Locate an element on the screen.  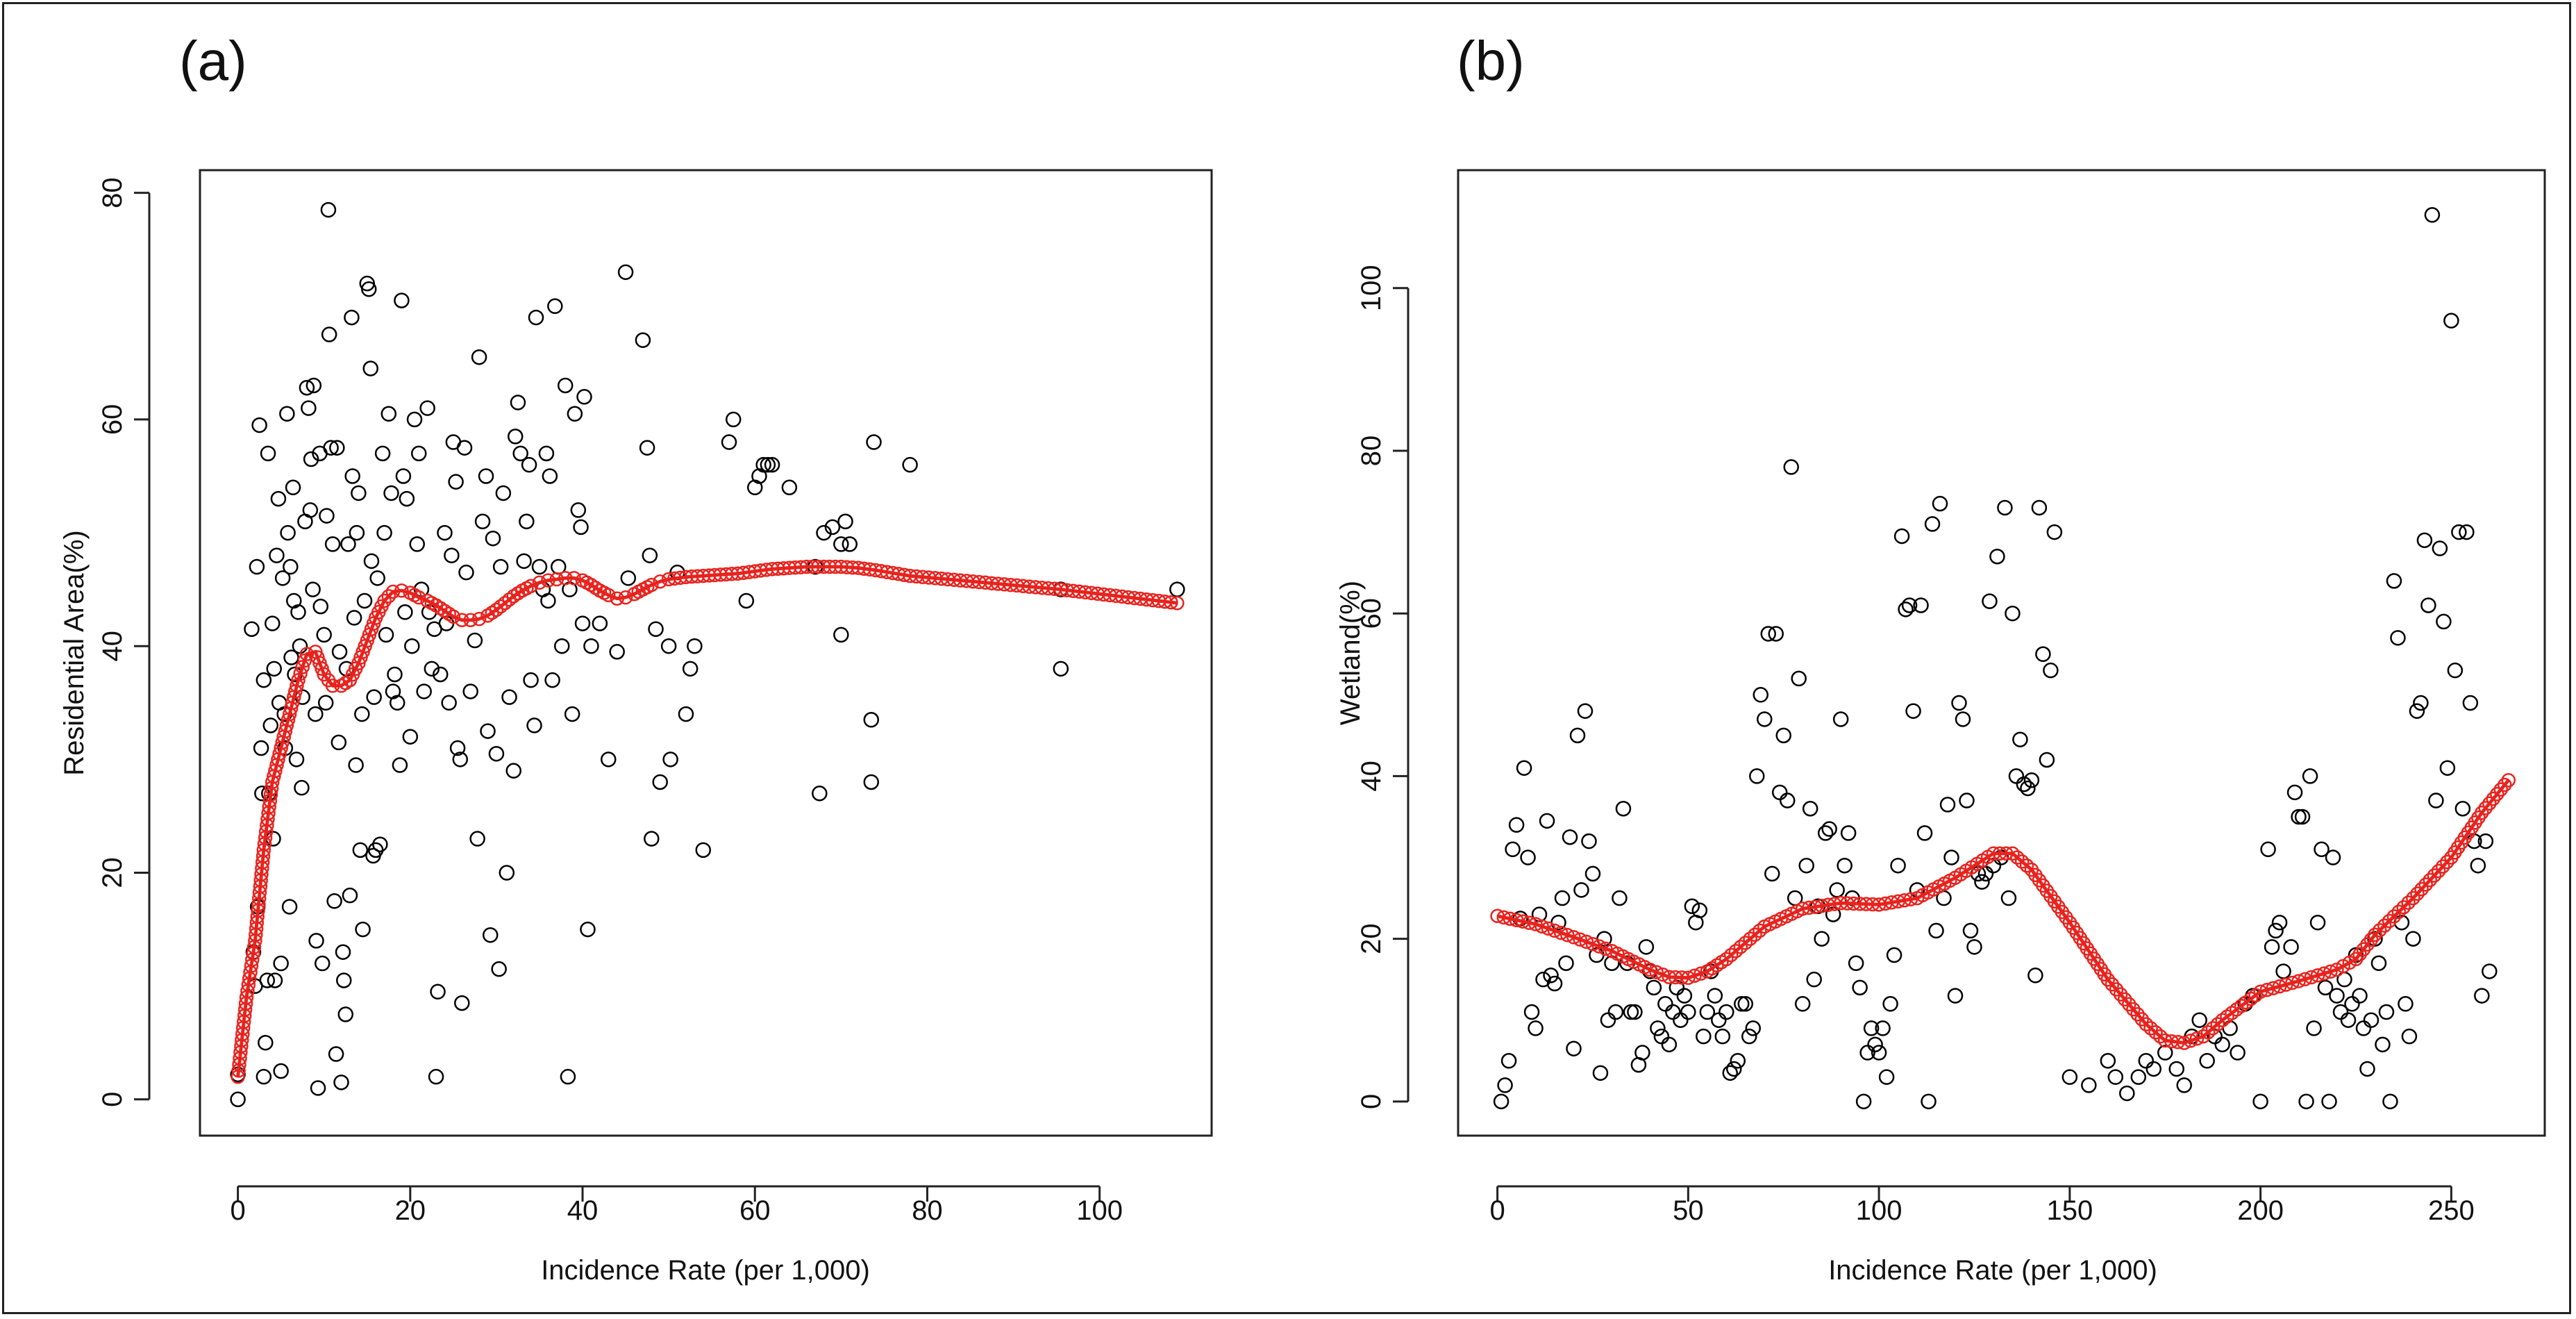
panel-a-trend is located at coordinates (708, 821).